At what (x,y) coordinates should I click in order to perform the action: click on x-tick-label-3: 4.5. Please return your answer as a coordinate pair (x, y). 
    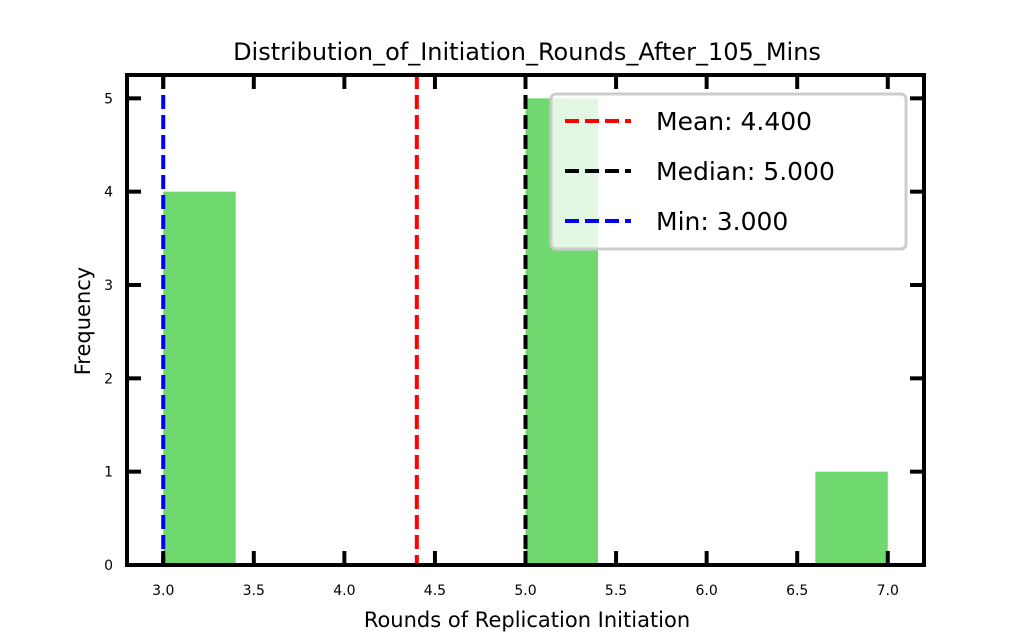
    Looking at the image, I should click on (435, 591).